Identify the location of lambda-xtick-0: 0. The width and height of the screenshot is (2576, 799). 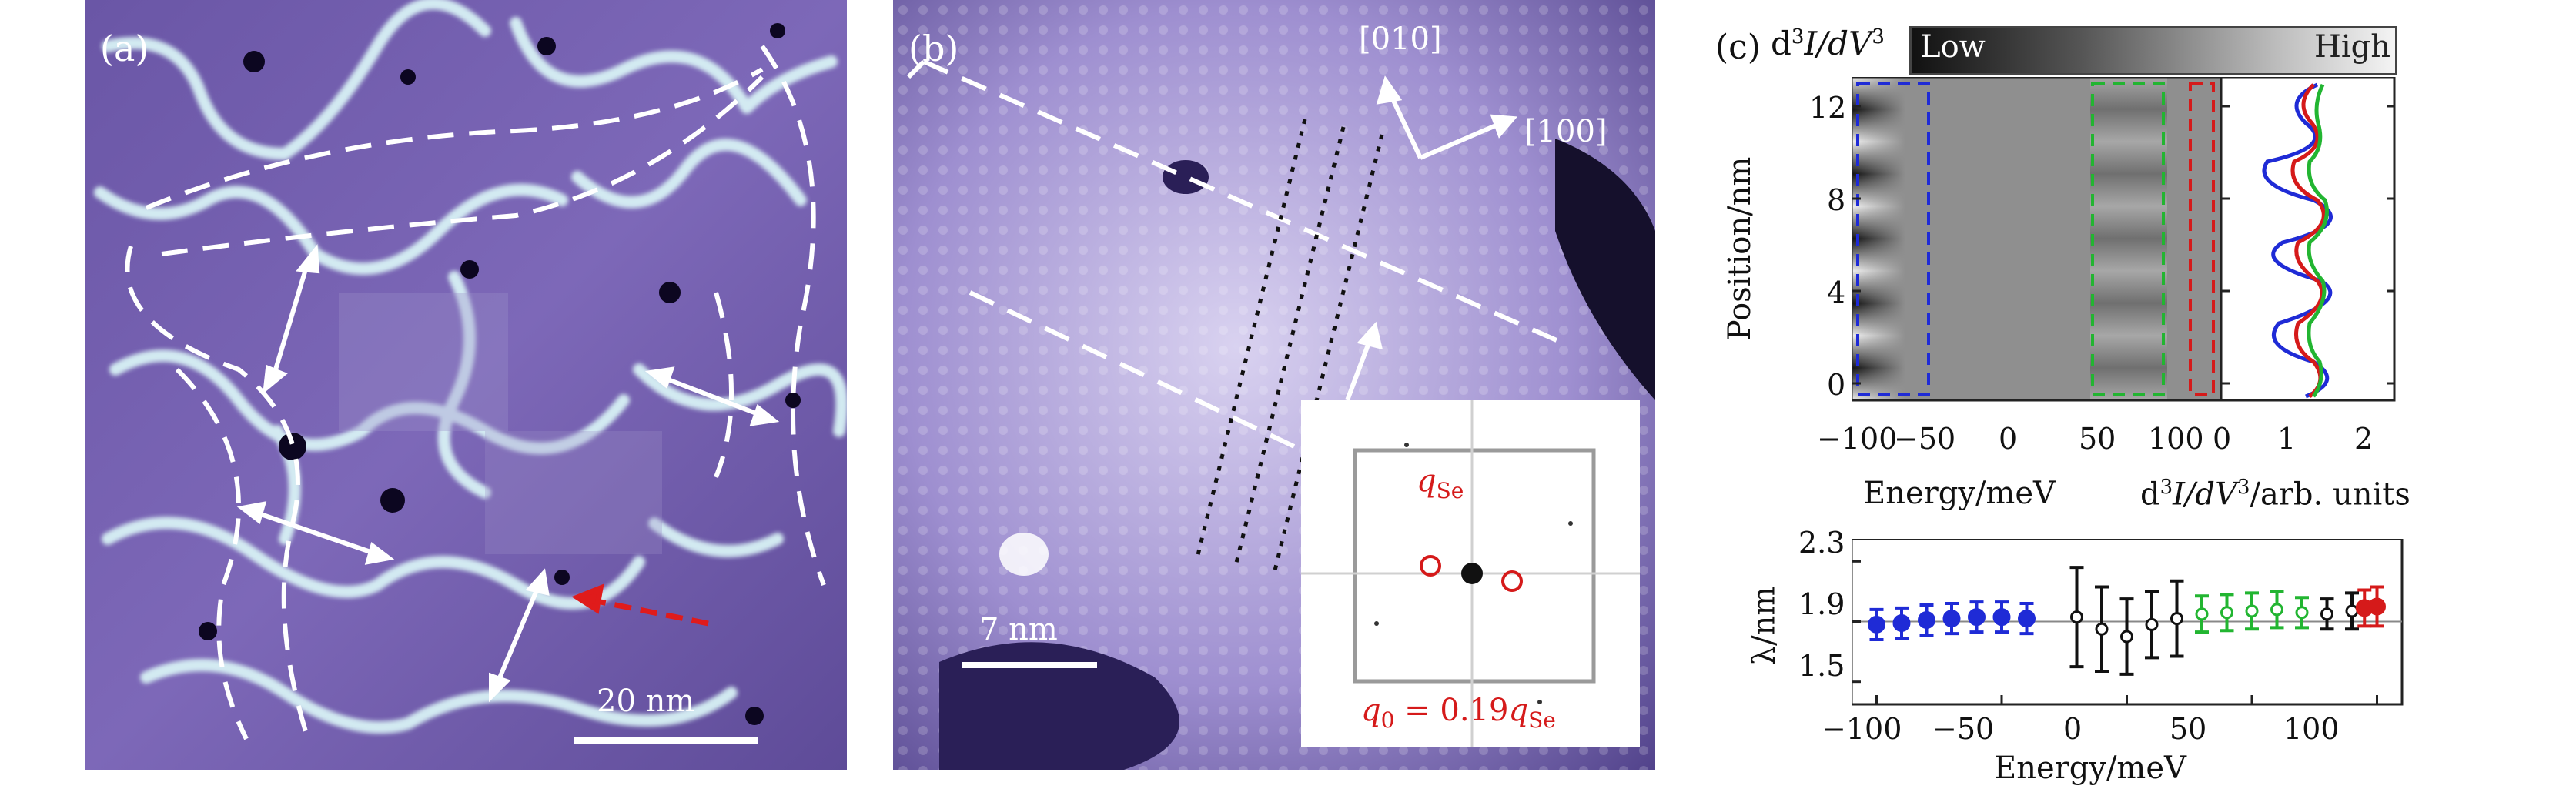
(2073, 729).